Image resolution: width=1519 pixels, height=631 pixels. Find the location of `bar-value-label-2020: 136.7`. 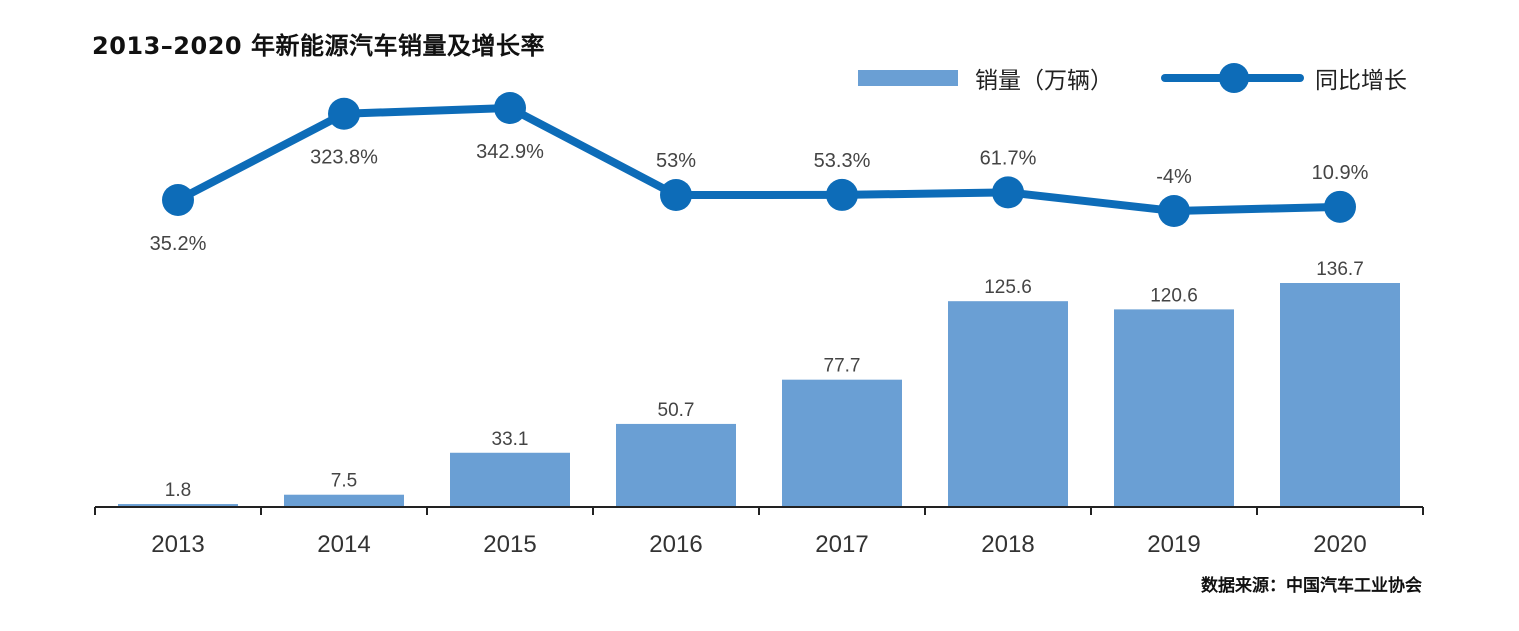

bar-value-label-2020: 136.7 is located at coordinates (1340, 269).